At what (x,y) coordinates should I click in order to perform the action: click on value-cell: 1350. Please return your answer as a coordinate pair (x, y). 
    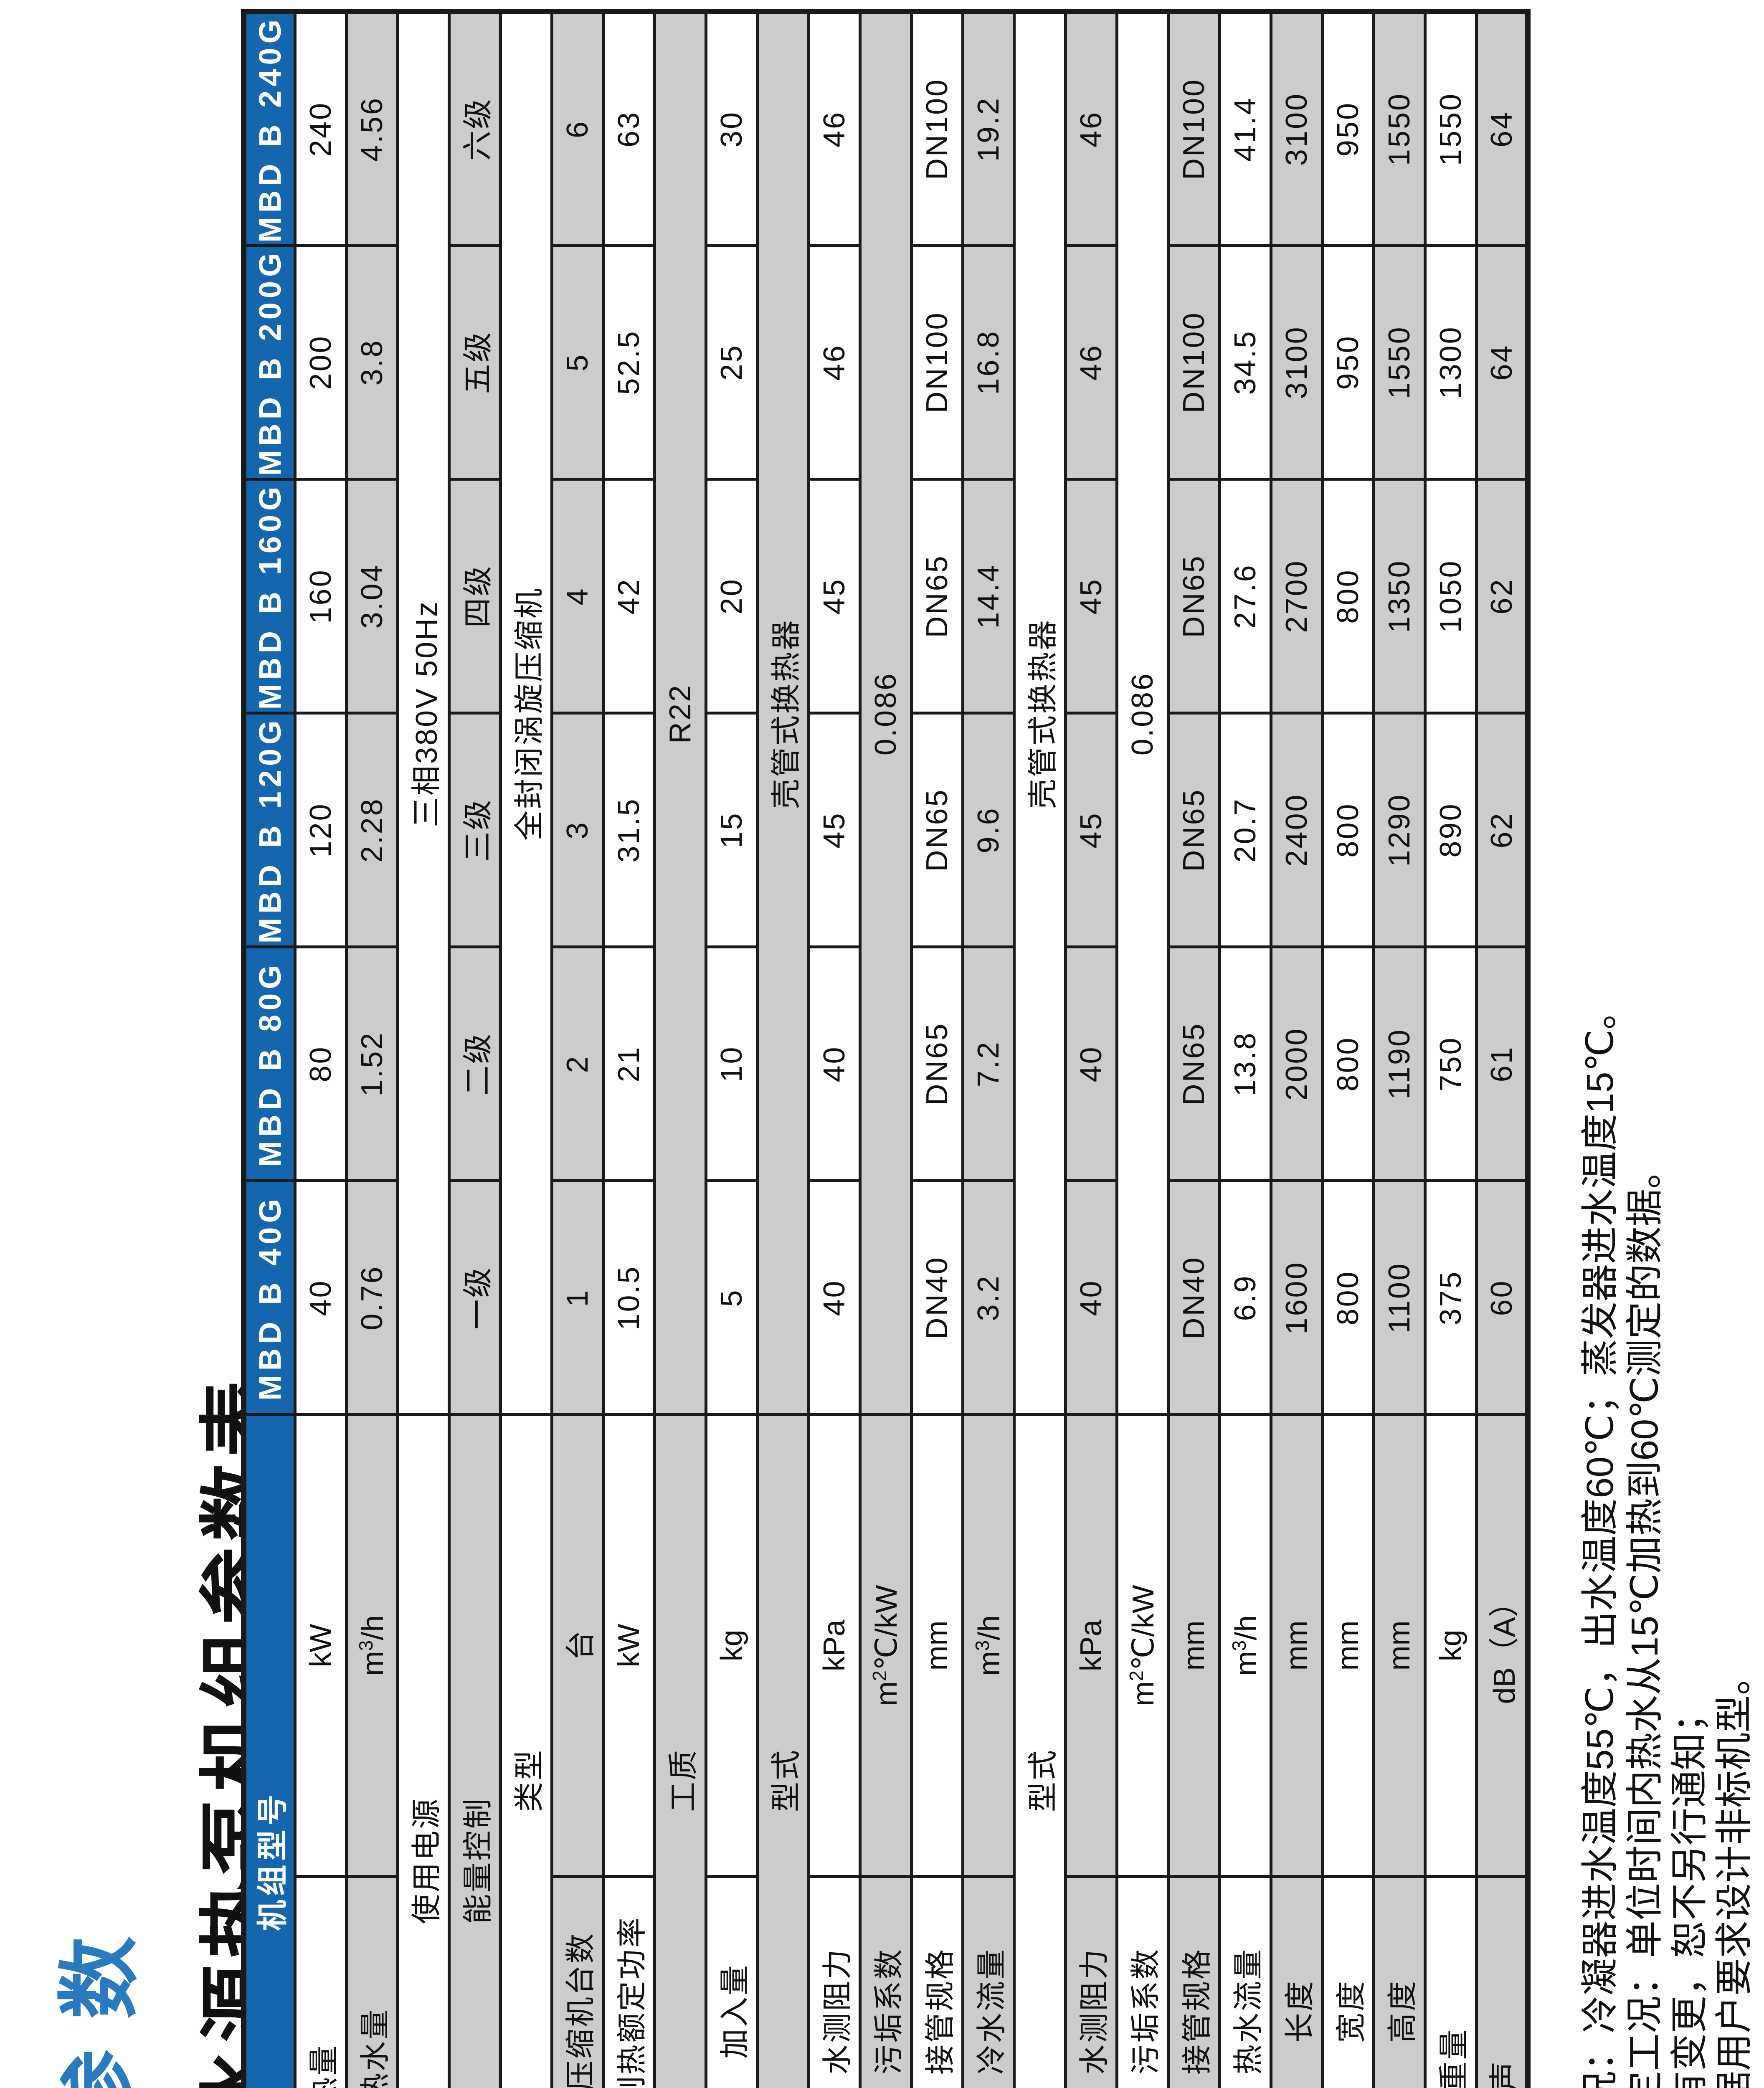
    Looking at the image, I should click on (1399, 596).